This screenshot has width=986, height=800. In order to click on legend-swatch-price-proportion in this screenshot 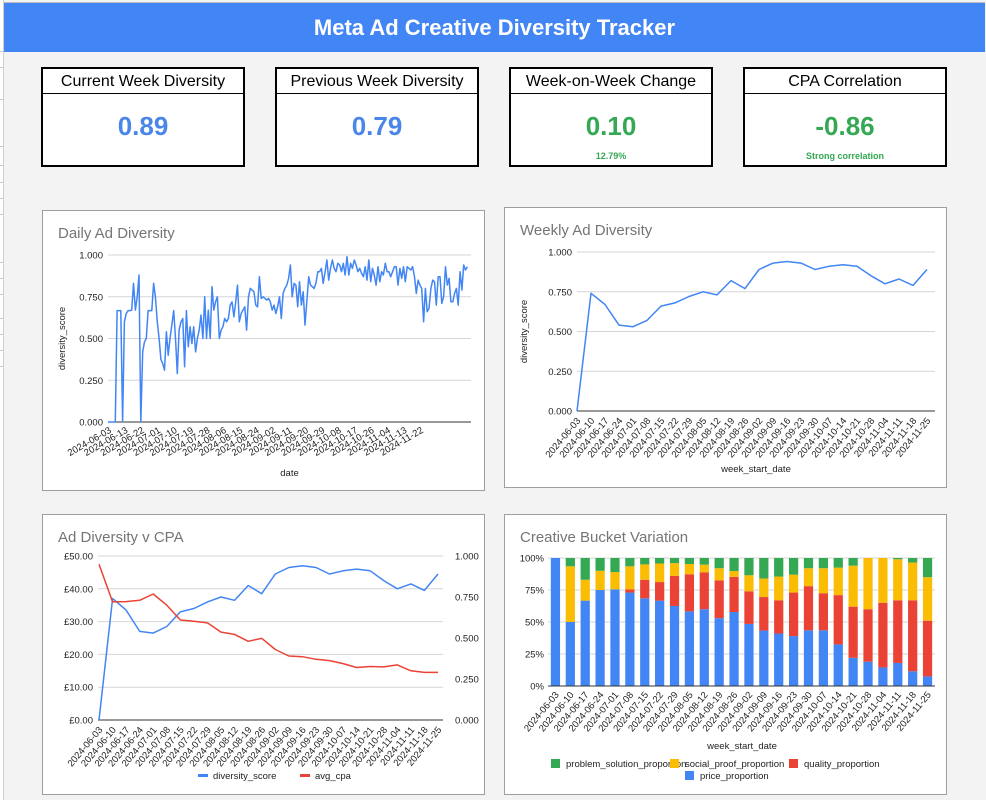, I will do `click(689, 775)`.